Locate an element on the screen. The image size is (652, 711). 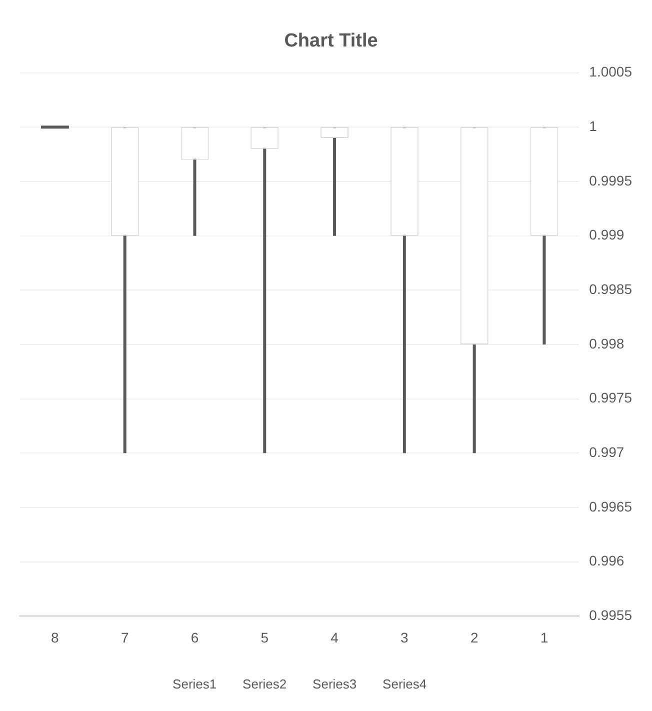
x-tick-label: 2 is located at coordinates (474, 637).